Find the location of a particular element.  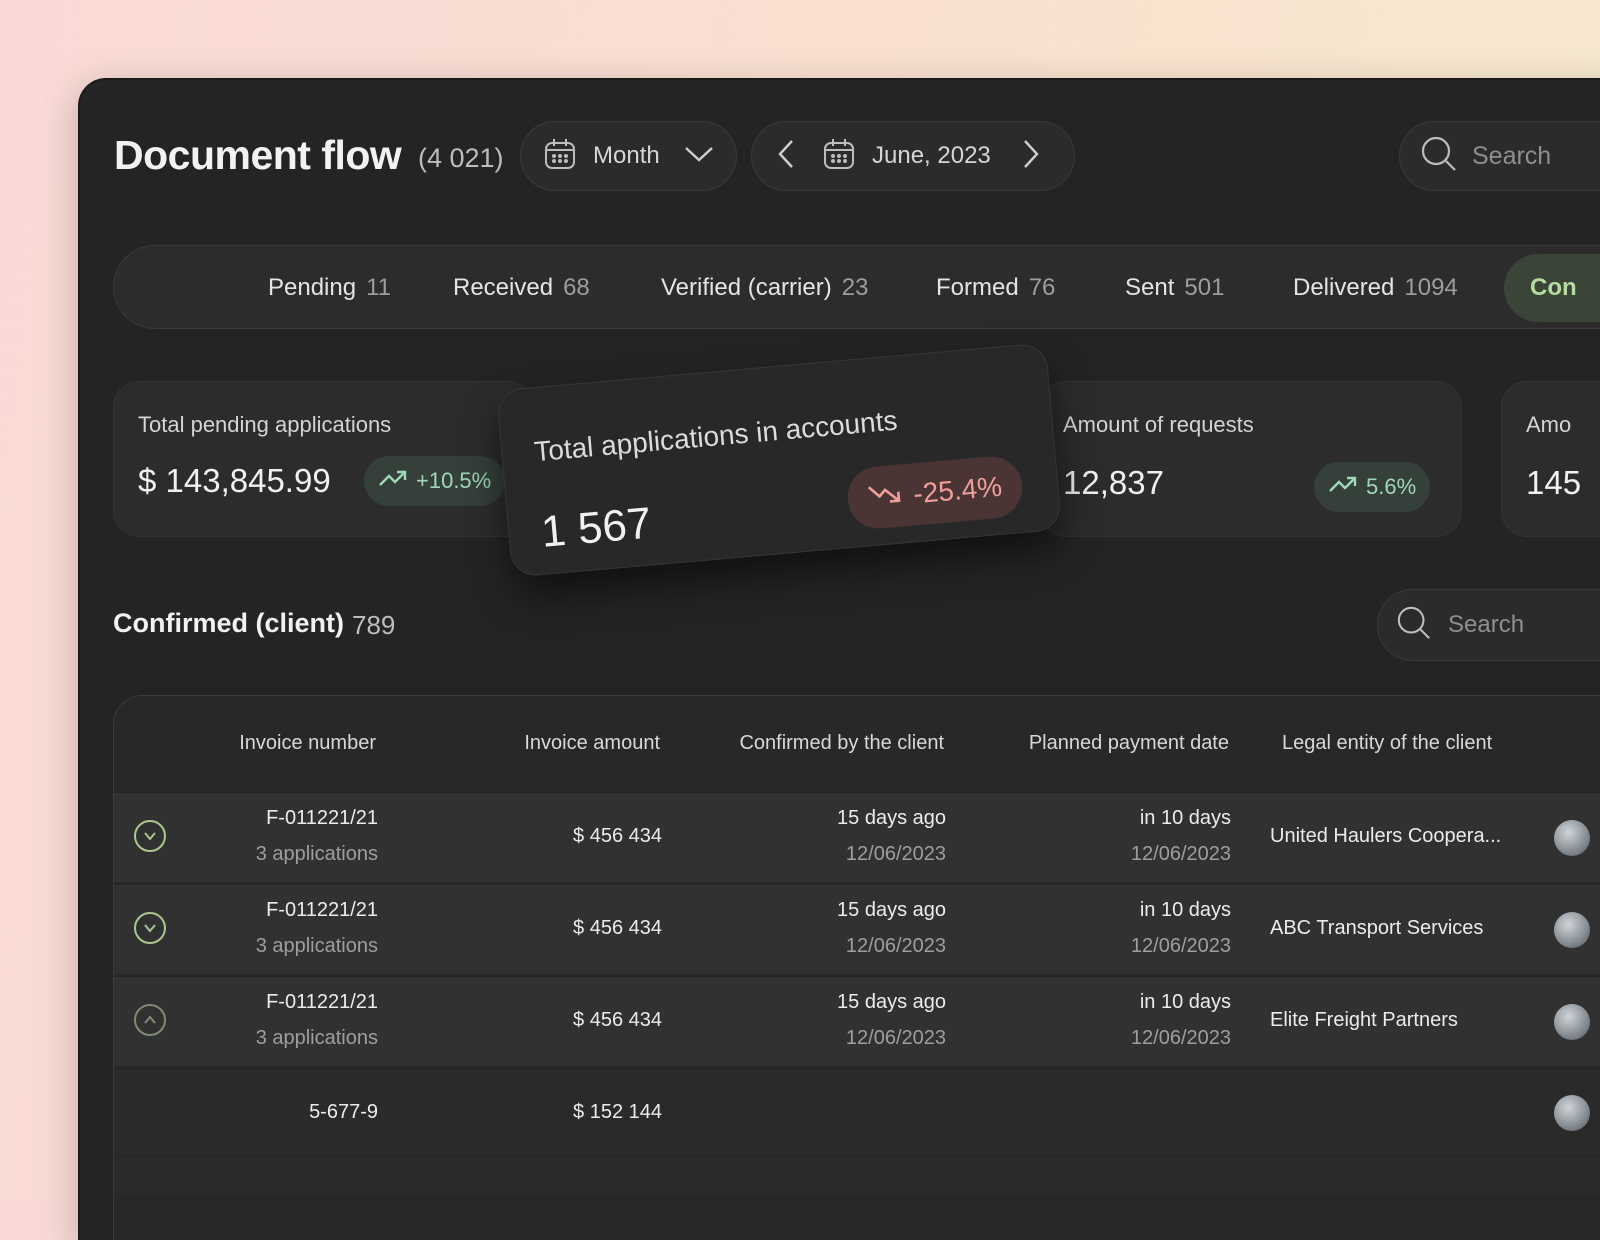

tab-delivered: Delivered 1094 is located at coordinates (1375, 287).